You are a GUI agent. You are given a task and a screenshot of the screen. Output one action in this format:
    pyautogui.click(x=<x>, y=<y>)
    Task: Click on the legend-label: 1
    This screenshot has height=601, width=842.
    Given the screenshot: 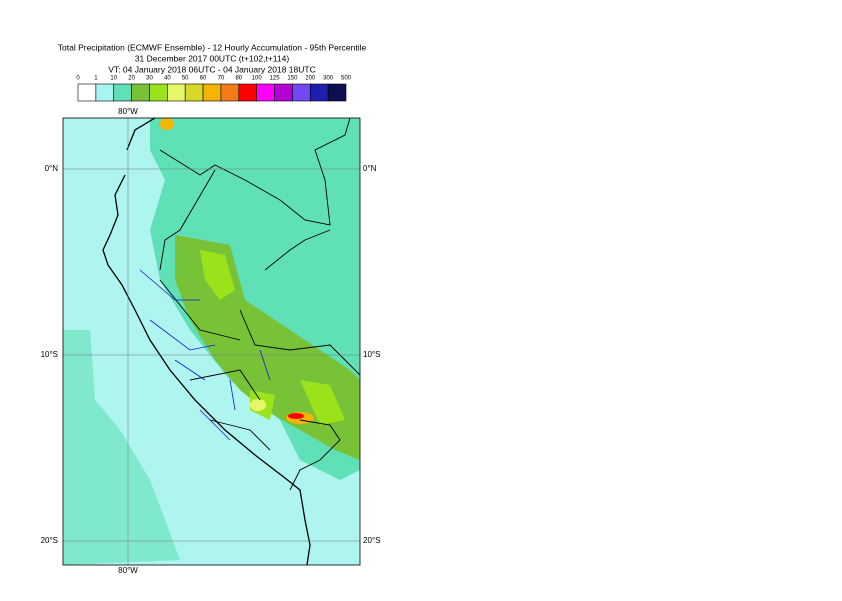 What is the action you would take?
    pyautogui.click(x=96, y=79)
    